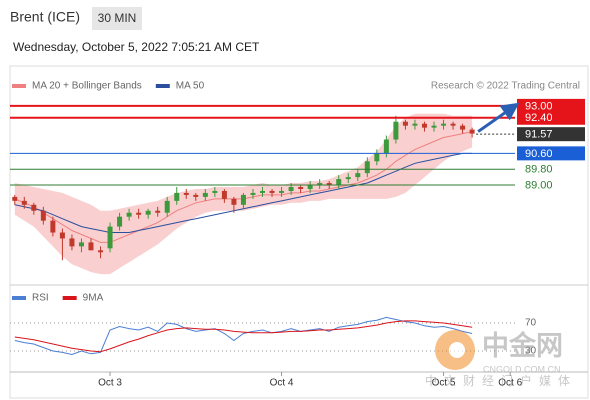 Image resolution: width=590 pixels, height=400 pixels. I want to click on interval-badge, so click(117, 18).